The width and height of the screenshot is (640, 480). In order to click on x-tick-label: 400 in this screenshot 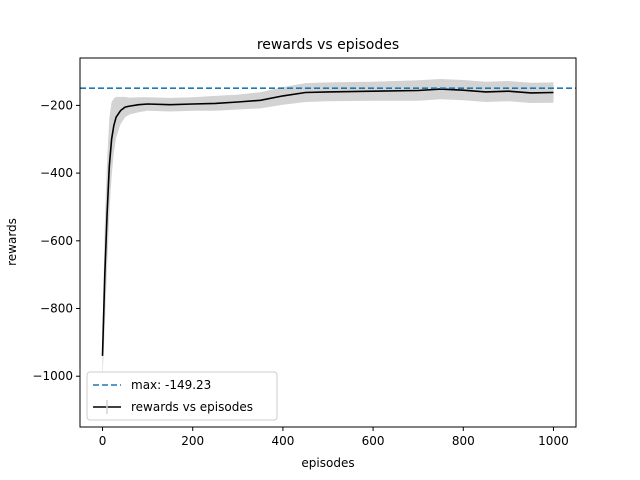, I will do `click(282, 441)`.